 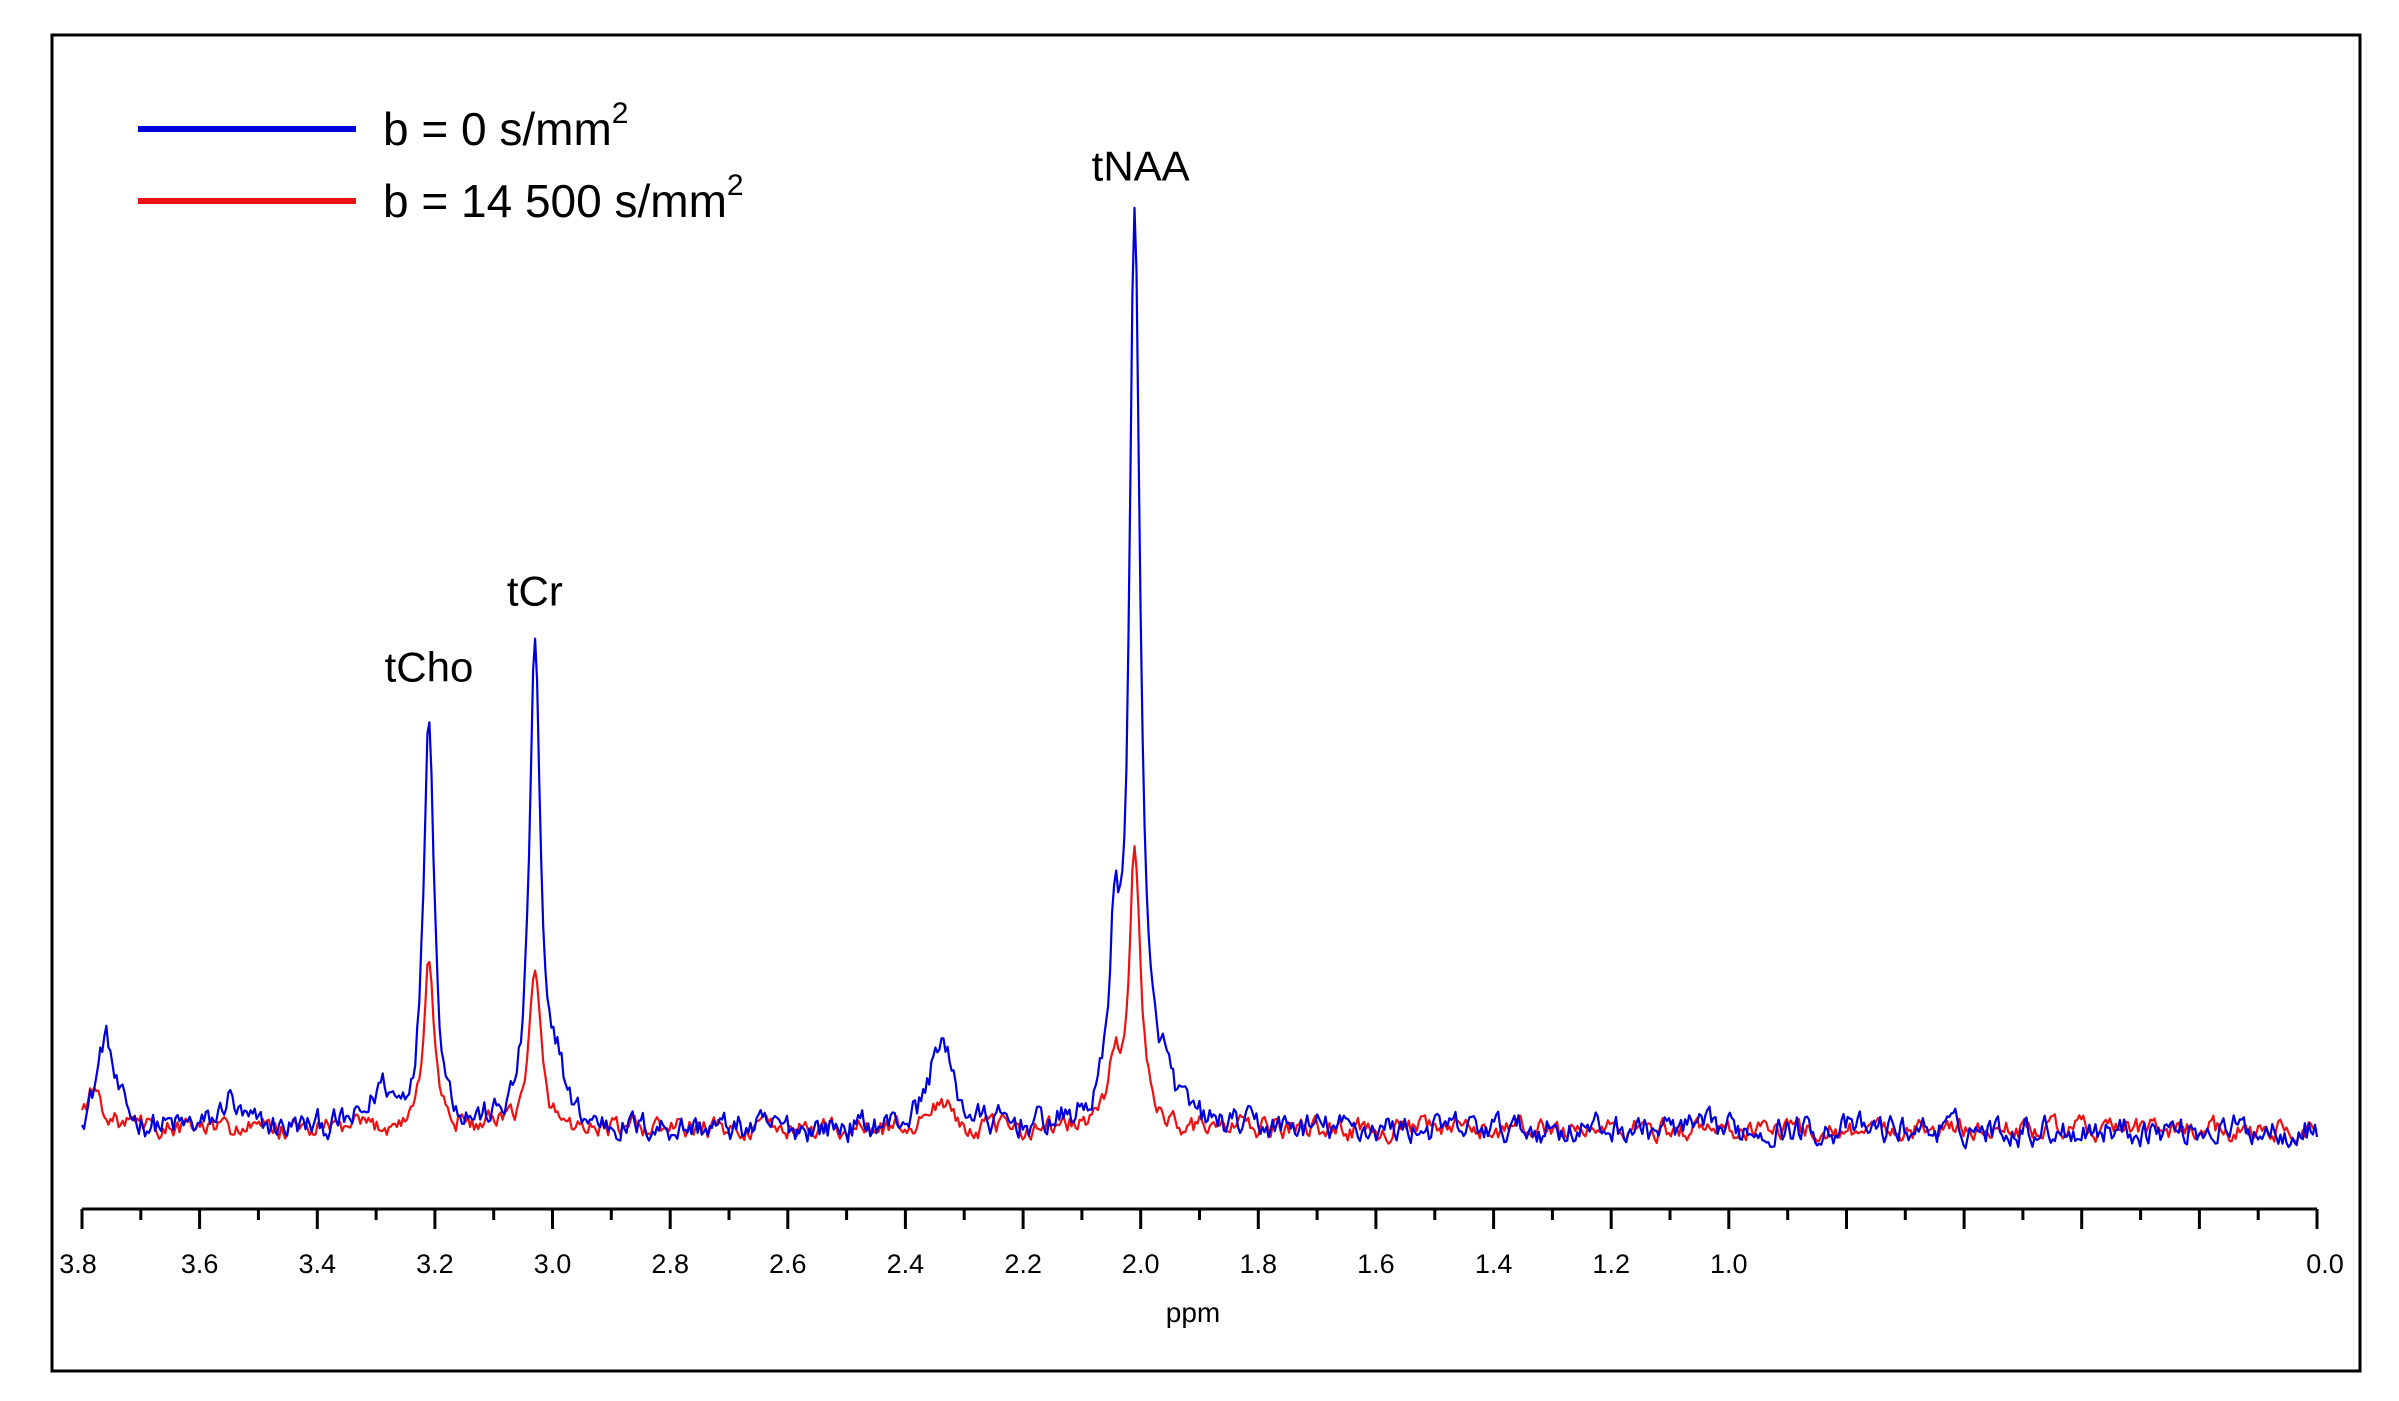 What do you see at coordinates (788, 1264) in the screenshot?
I see `x-tick-label: 2.6` at bounding box center [788, 1264].